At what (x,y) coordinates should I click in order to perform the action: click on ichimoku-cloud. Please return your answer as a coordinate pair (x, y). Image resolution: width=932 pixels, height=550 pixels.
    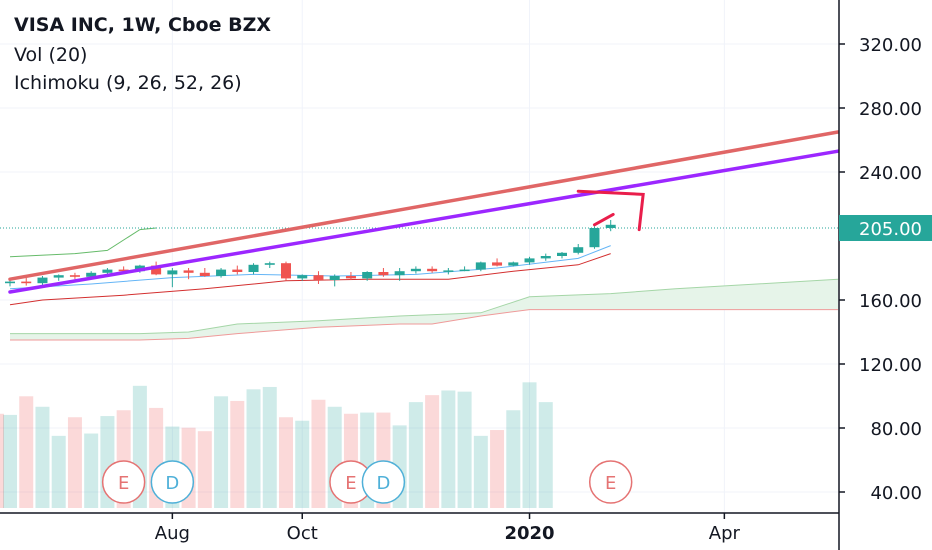
    Looking at the image, I should click on (424, 309).